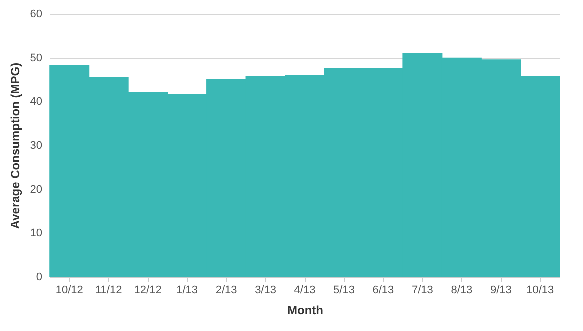  What do you see at coordinates (36, 234) in the screenshot?
I see `y-tick-label: 10` at bounding box center [36, 234].